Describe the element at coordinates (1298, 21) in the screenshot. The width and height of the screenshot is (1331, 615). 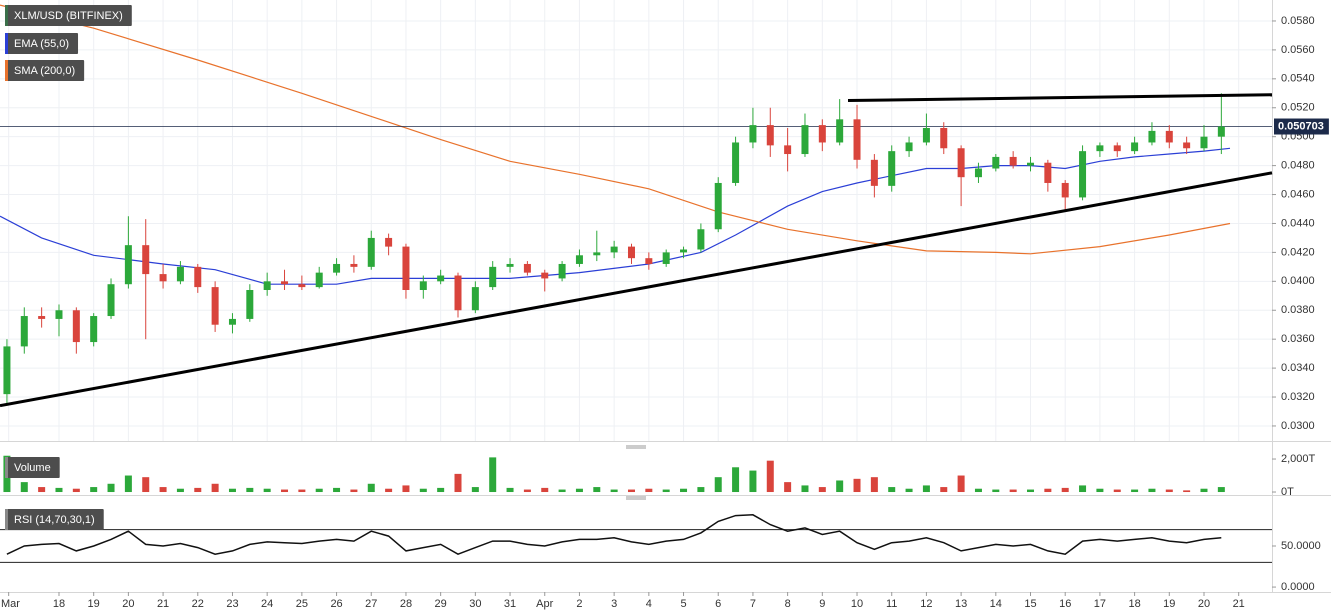
I see `y-tick-label: 0.0580` at that location.